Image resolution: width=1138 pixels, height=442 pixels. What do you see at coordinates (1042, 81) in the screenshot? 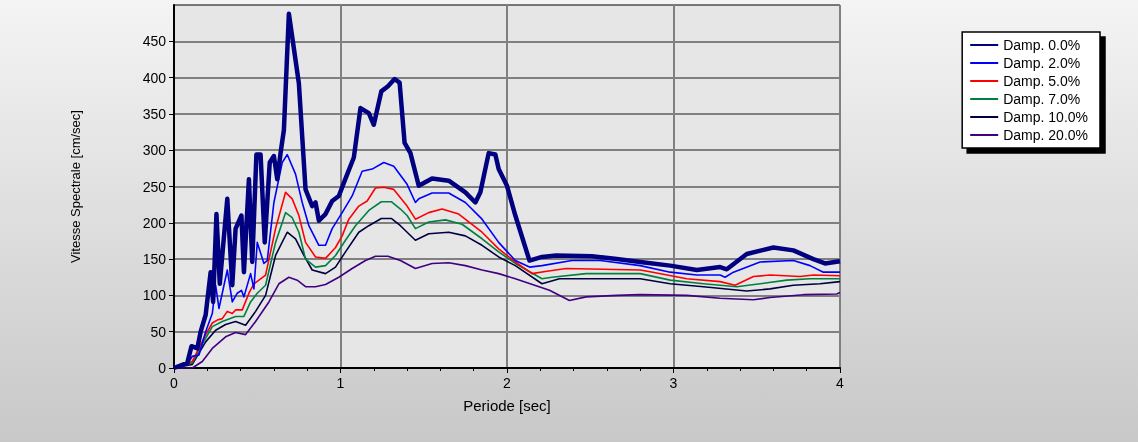
I see `legend-label: Damp. 5.0%` at bounding box center [1042, 81].